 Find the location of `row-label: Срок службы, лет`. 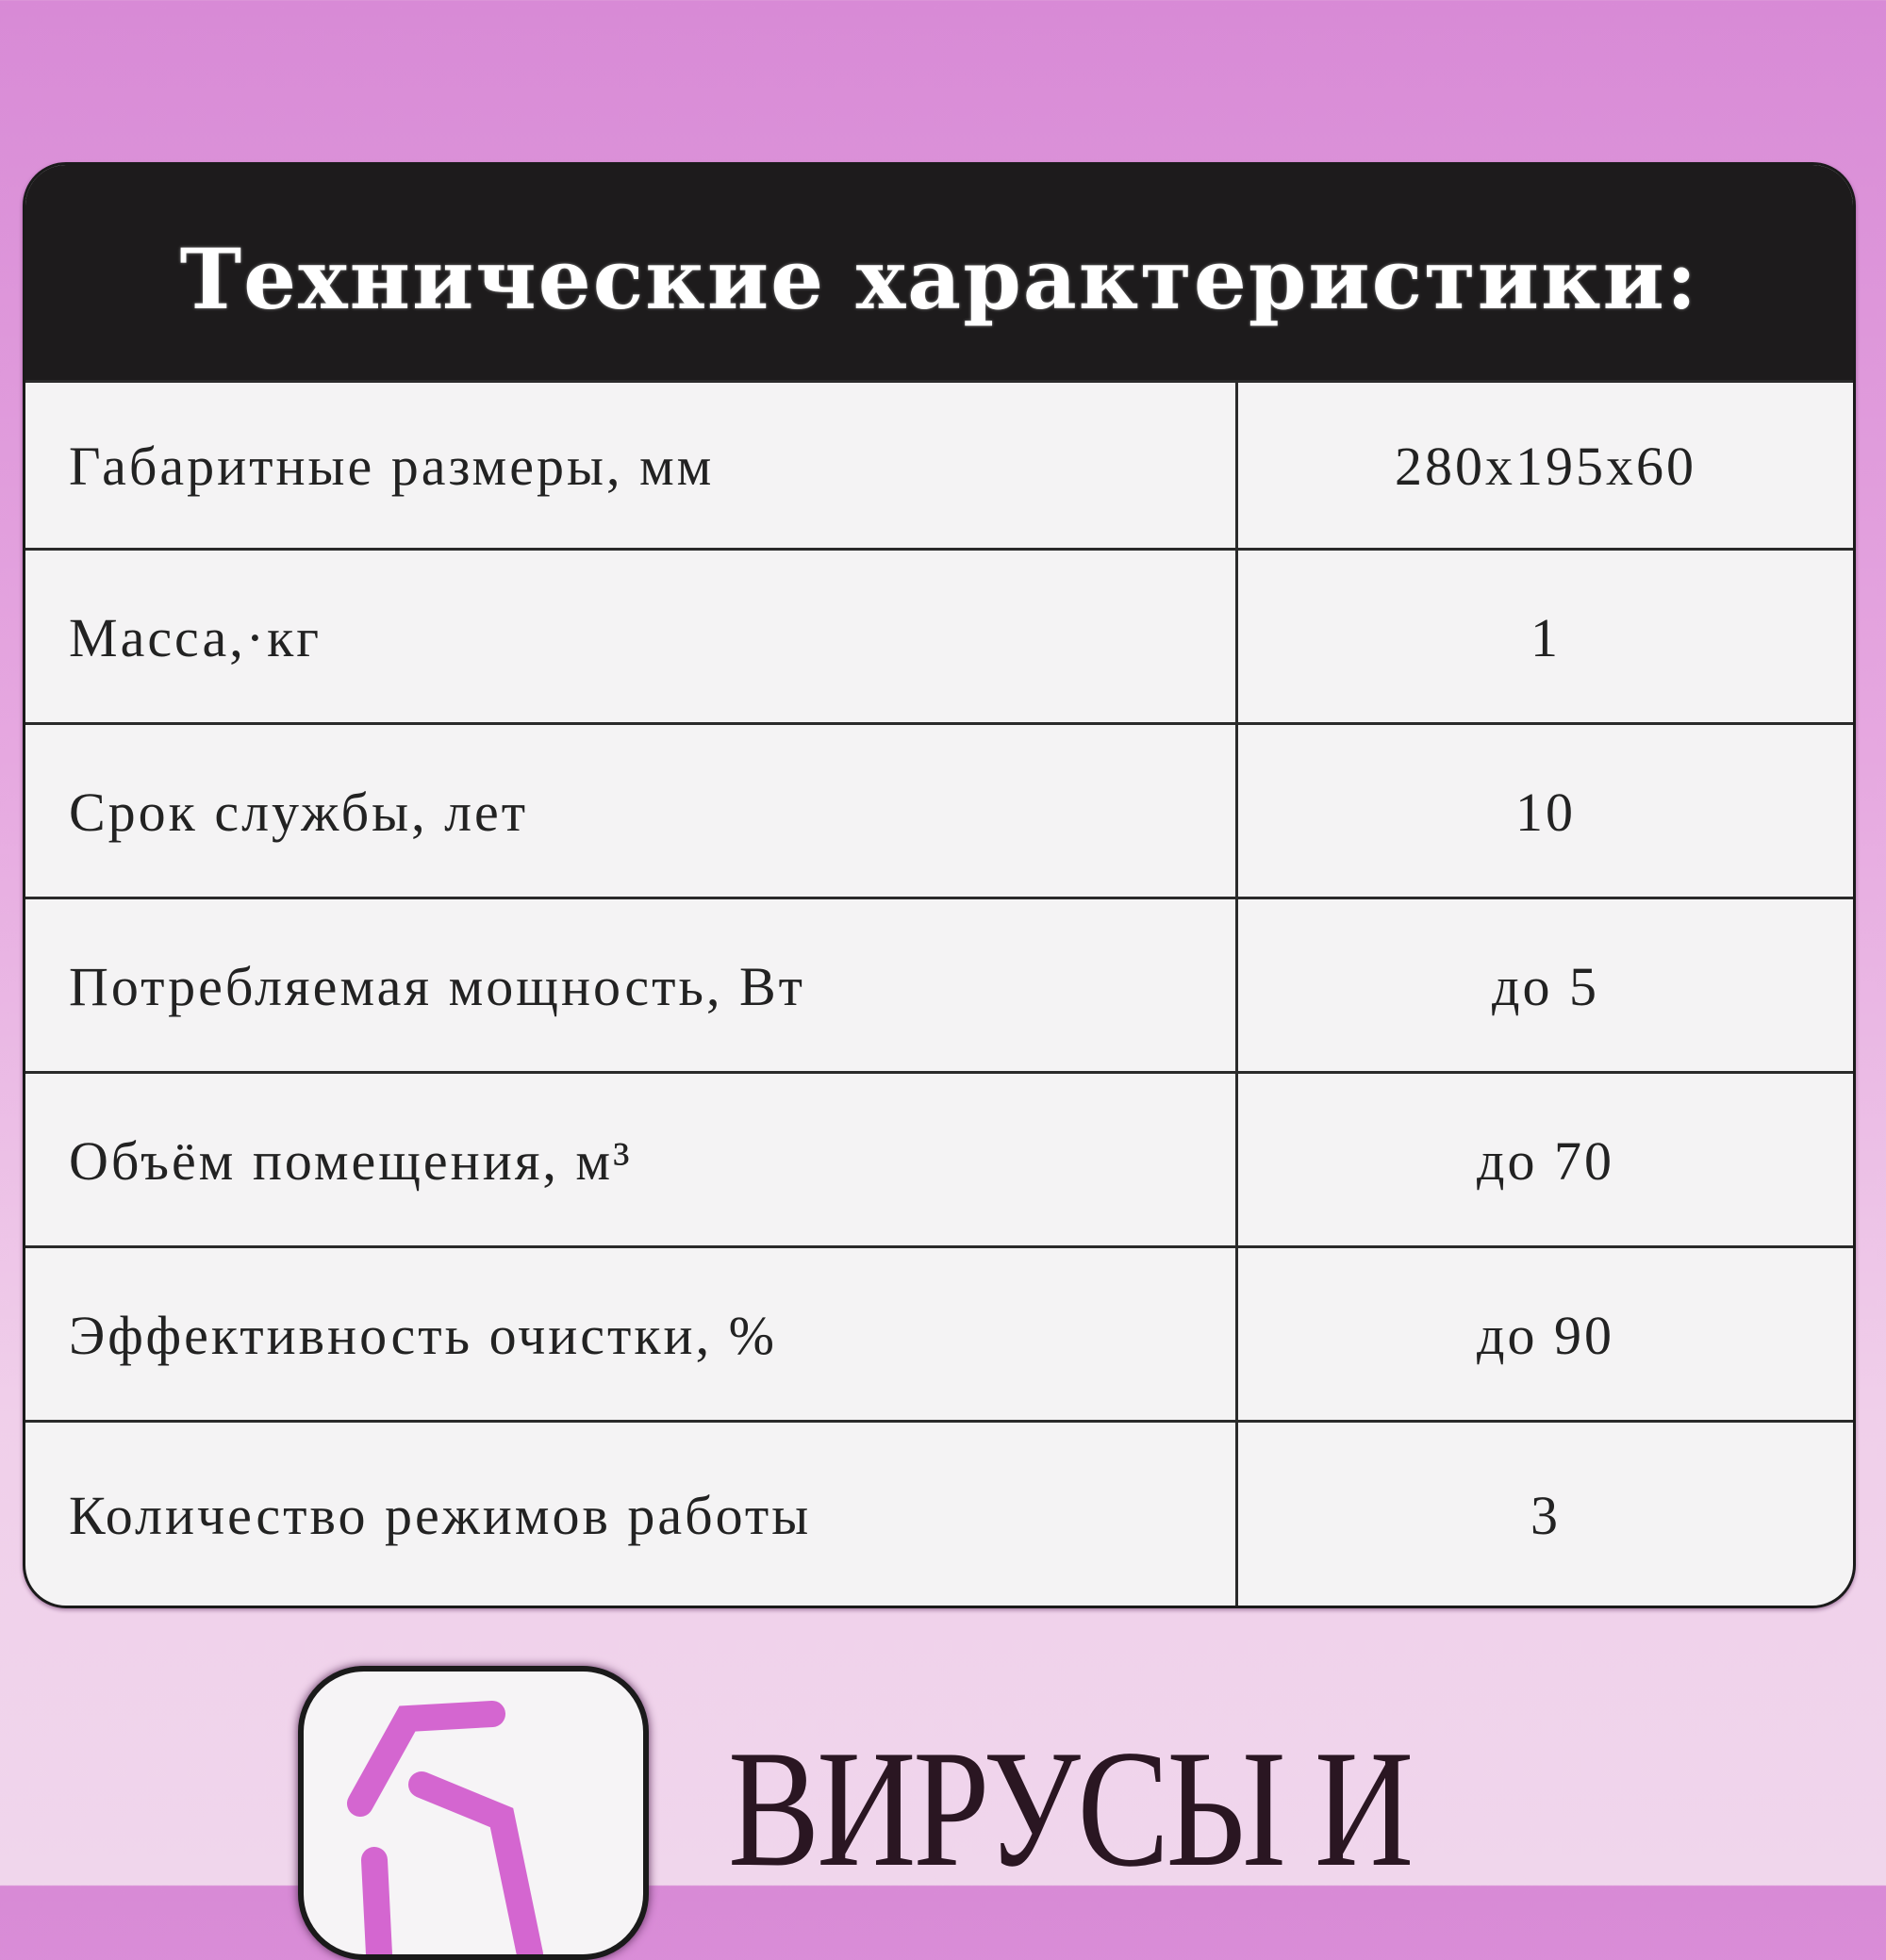

row-label: Срок службы, лет is located at coordinates (631, 812).